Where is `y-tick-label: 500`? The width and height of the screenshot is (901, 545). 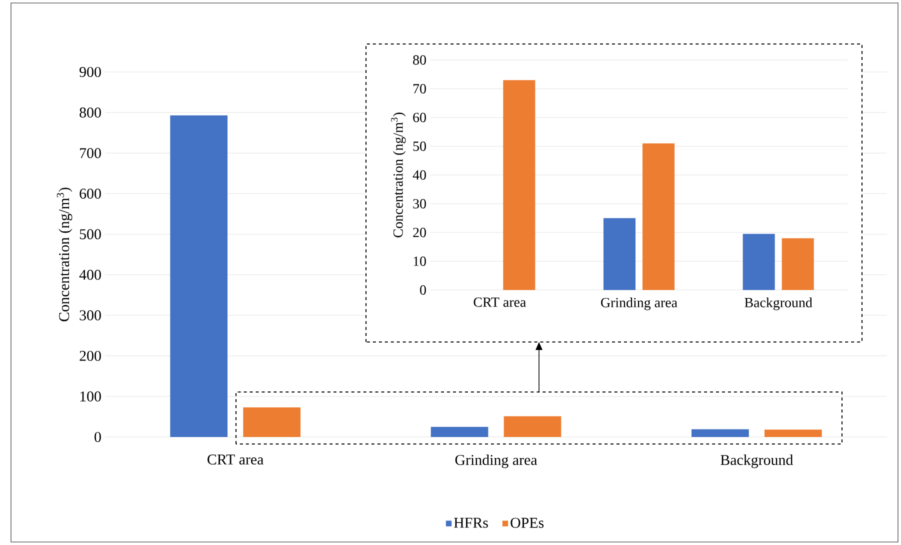 y-tick-label: 500 is located at coordinates (90, 234).